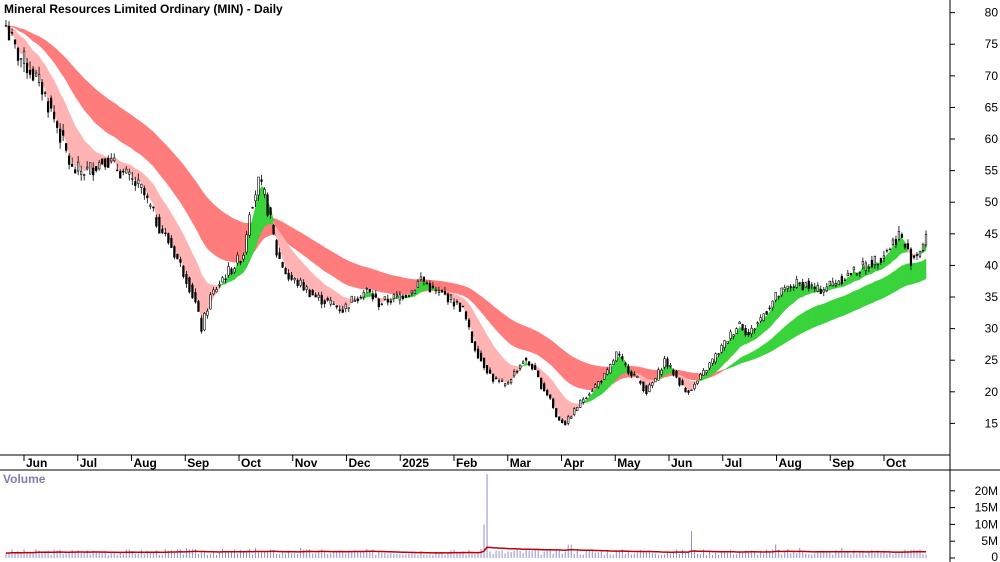 This screenshot has width=1000, height=562. Describe the element at coordinates (466, 550) in the screenshot. I see `volume-average-line` at that location.